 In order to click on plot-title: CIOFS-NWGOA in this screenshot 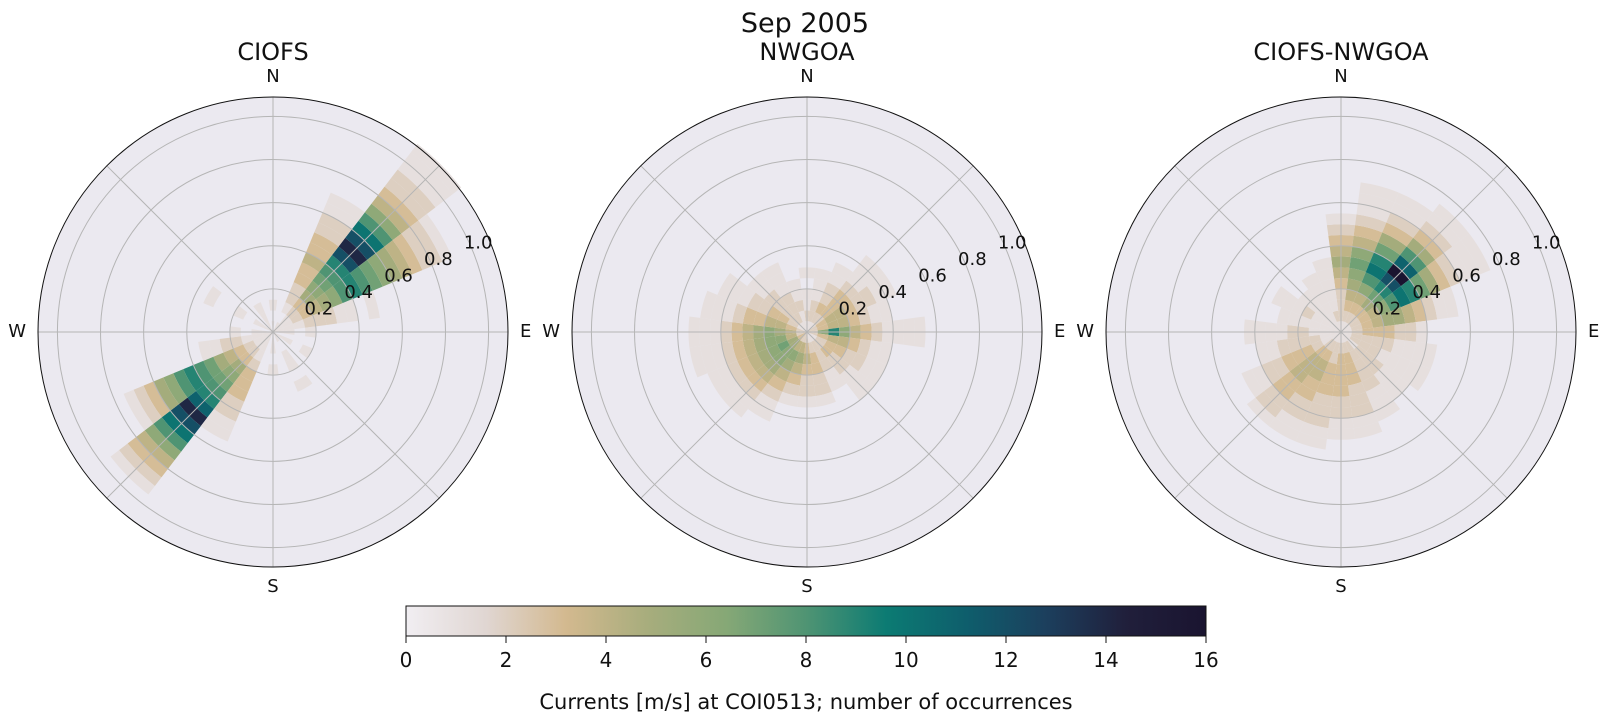, I will do `click(1341, 52)`.